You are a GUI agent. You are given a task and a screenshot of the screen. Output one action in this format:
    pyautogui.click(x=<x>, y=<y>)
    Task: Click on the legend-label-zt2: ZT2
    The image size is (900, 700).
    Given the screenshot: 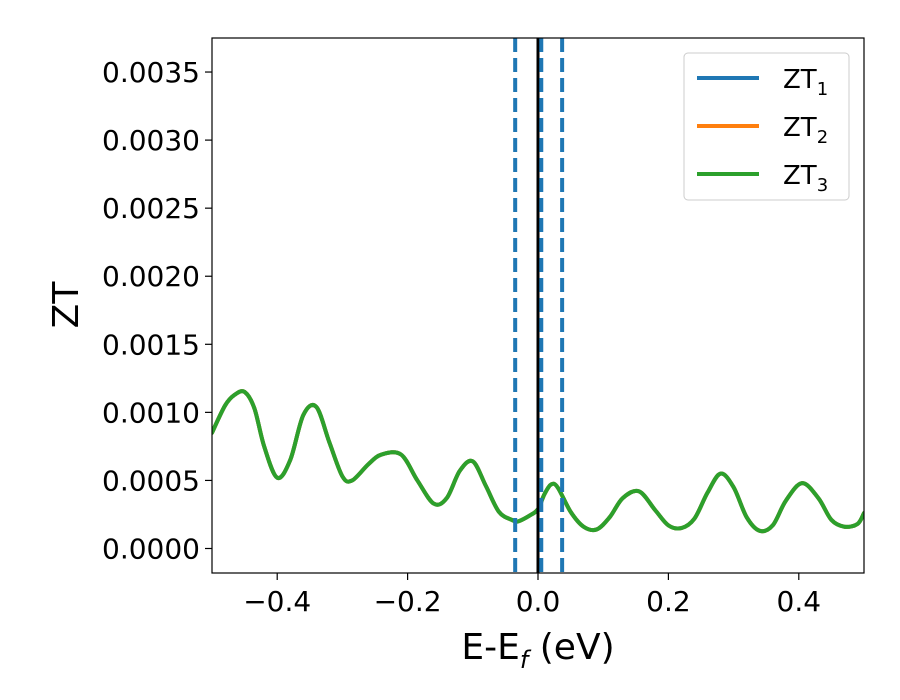 What is the action you would take?
    pyautogui.click(x=805, y=130)
    